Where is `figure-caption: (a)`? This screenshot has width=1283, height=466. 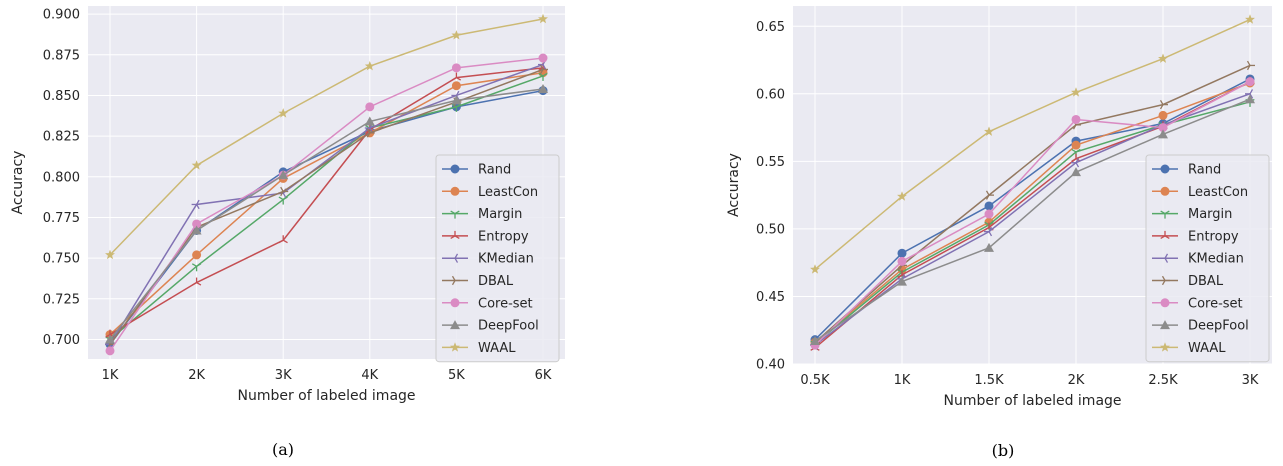
figure-caption: (a) is located at coordinates (283, 449).